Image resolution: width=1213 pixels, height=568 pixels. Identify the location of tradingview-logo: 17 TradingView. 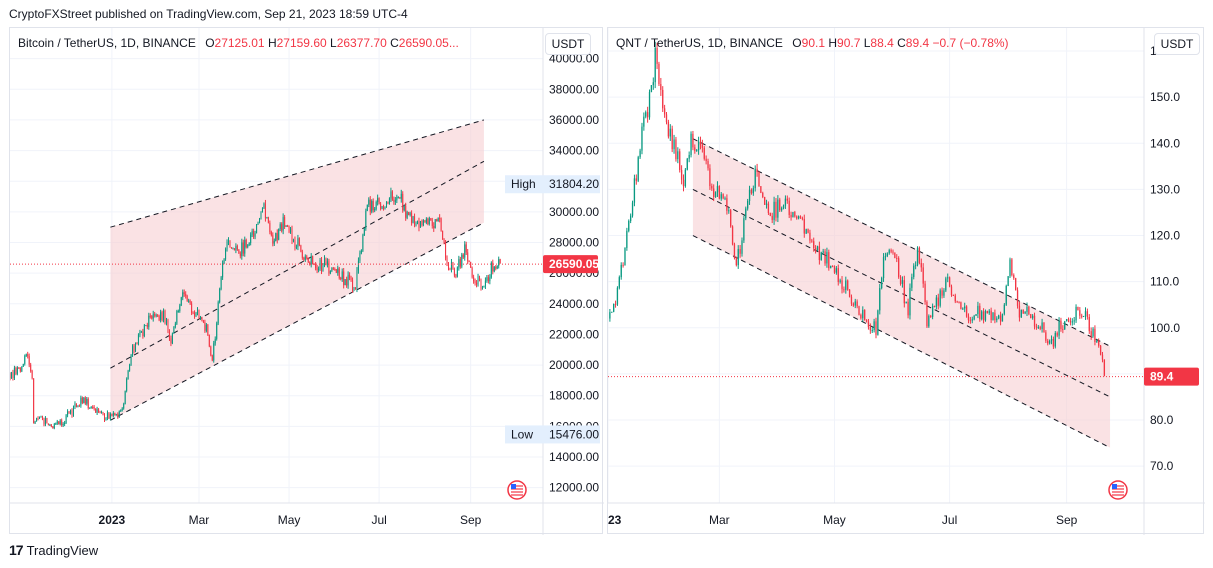
(53, 550).